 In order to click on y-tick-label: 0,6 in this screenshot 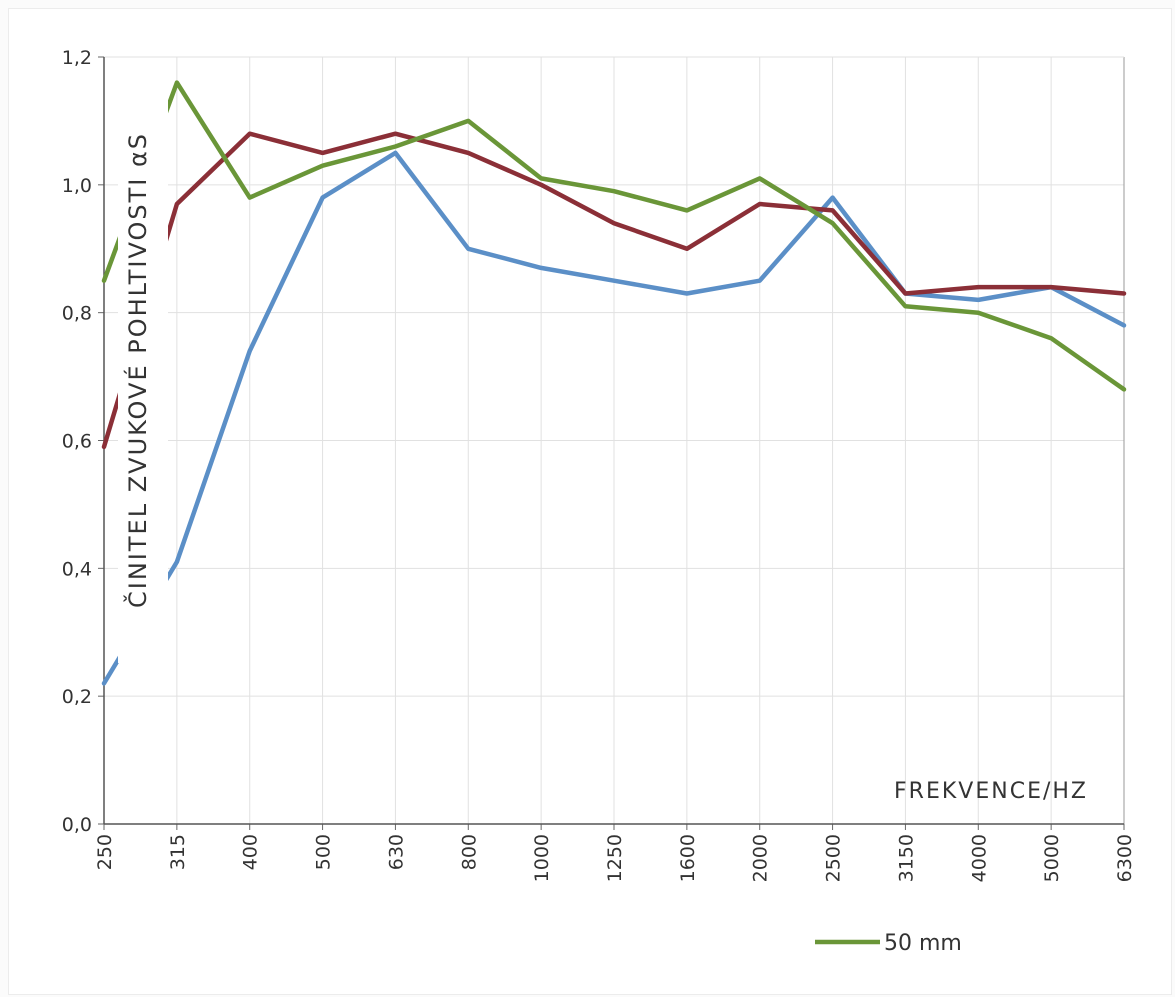, I will do `click(77, 442)`.